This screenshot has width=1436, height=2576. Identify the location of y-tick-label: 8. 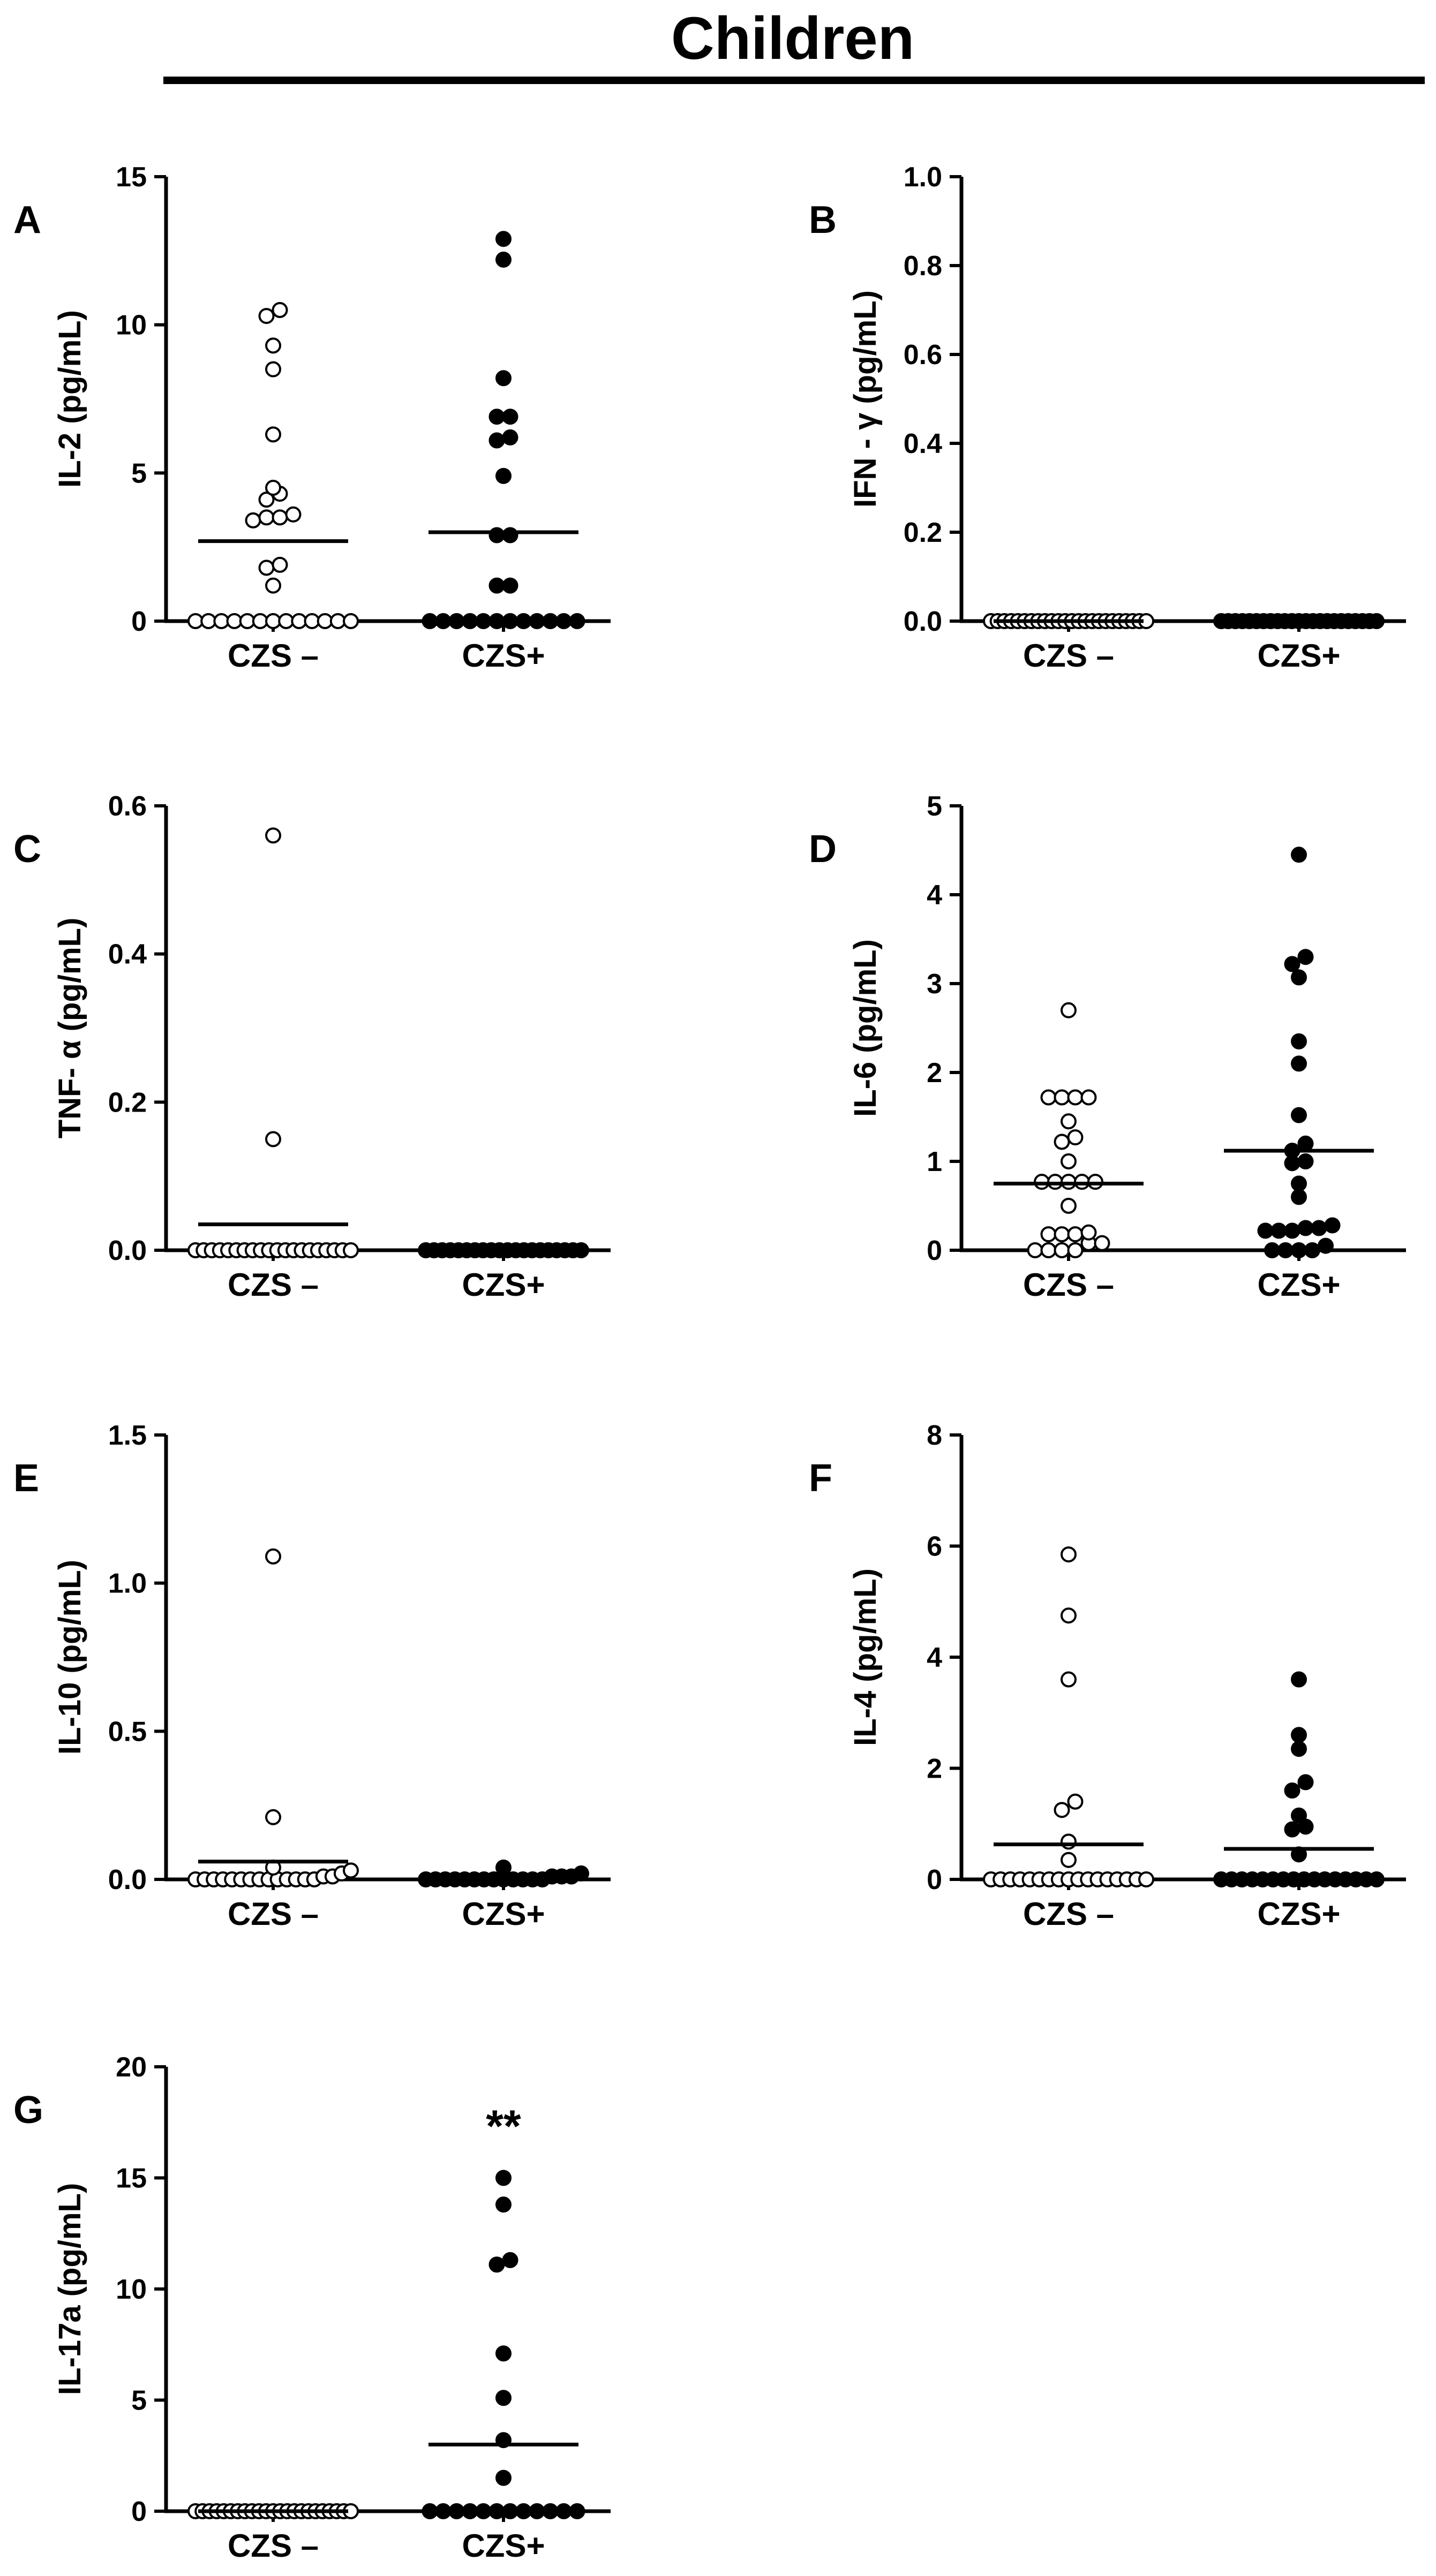
(934, 1435).